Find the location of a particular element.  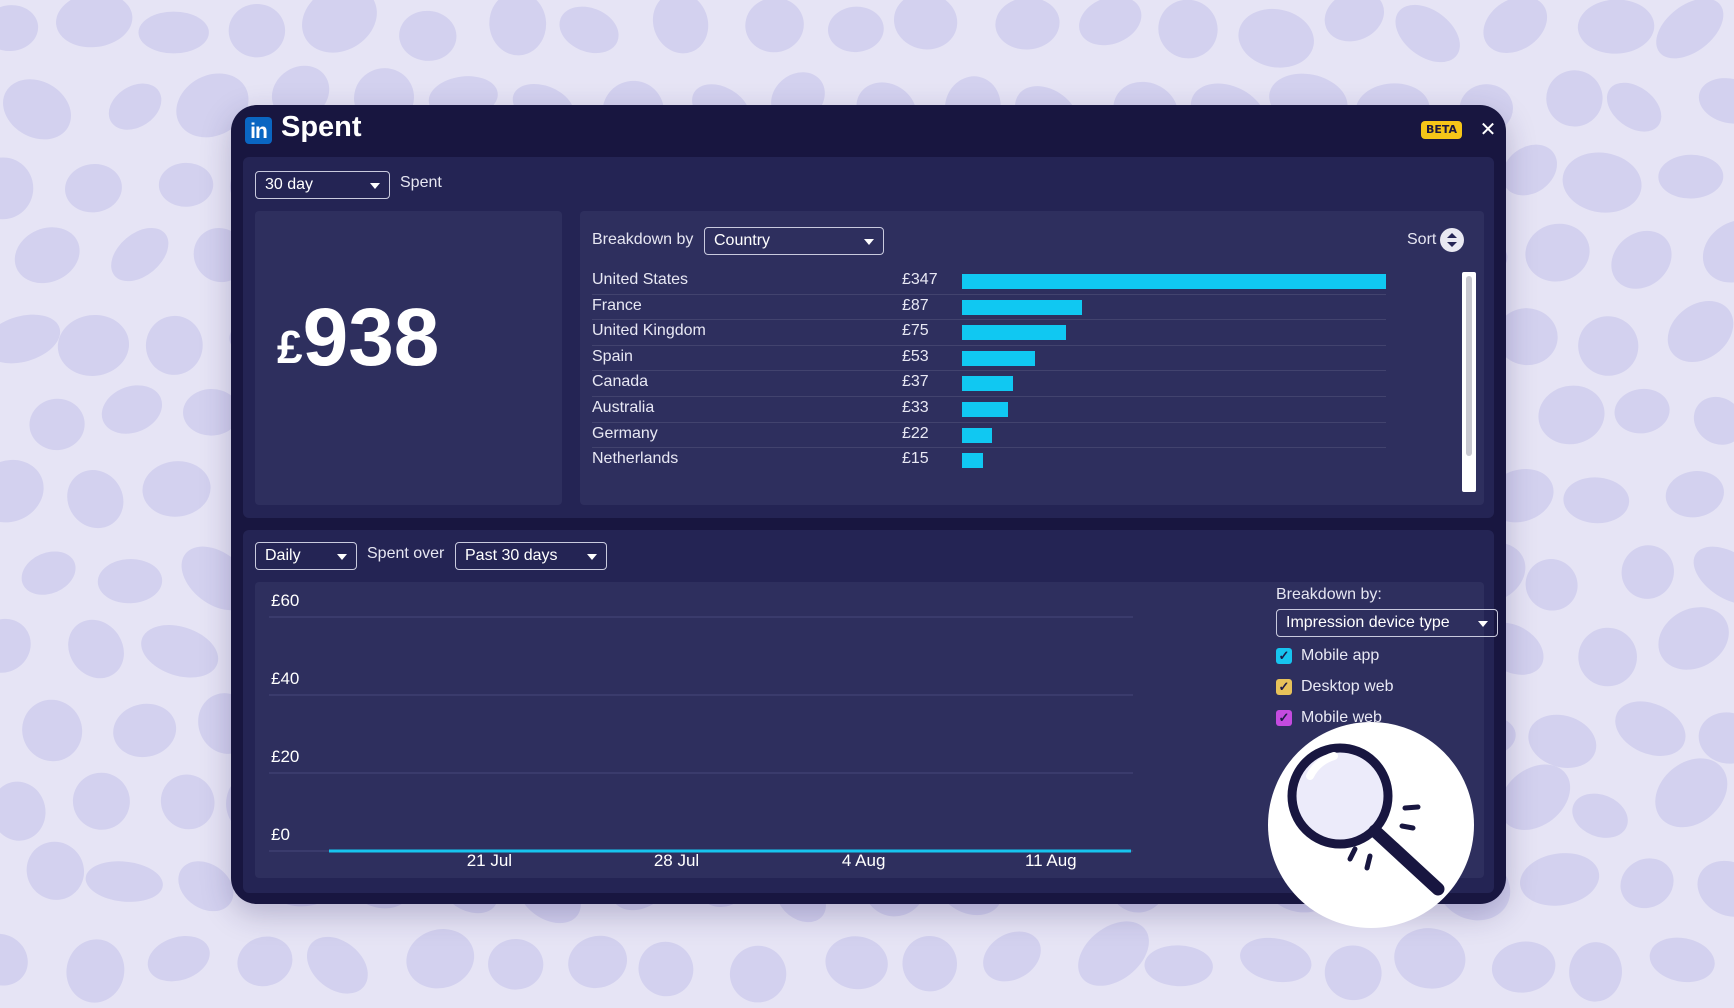

country-amount: £87 is located at coordinates (915, 305).